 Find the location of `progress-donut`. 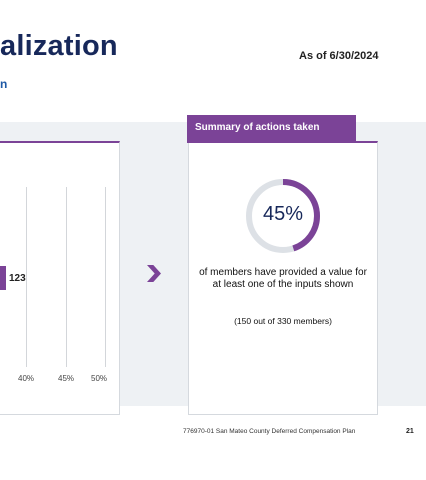

progress-donut is located at coordinates (283, 216).